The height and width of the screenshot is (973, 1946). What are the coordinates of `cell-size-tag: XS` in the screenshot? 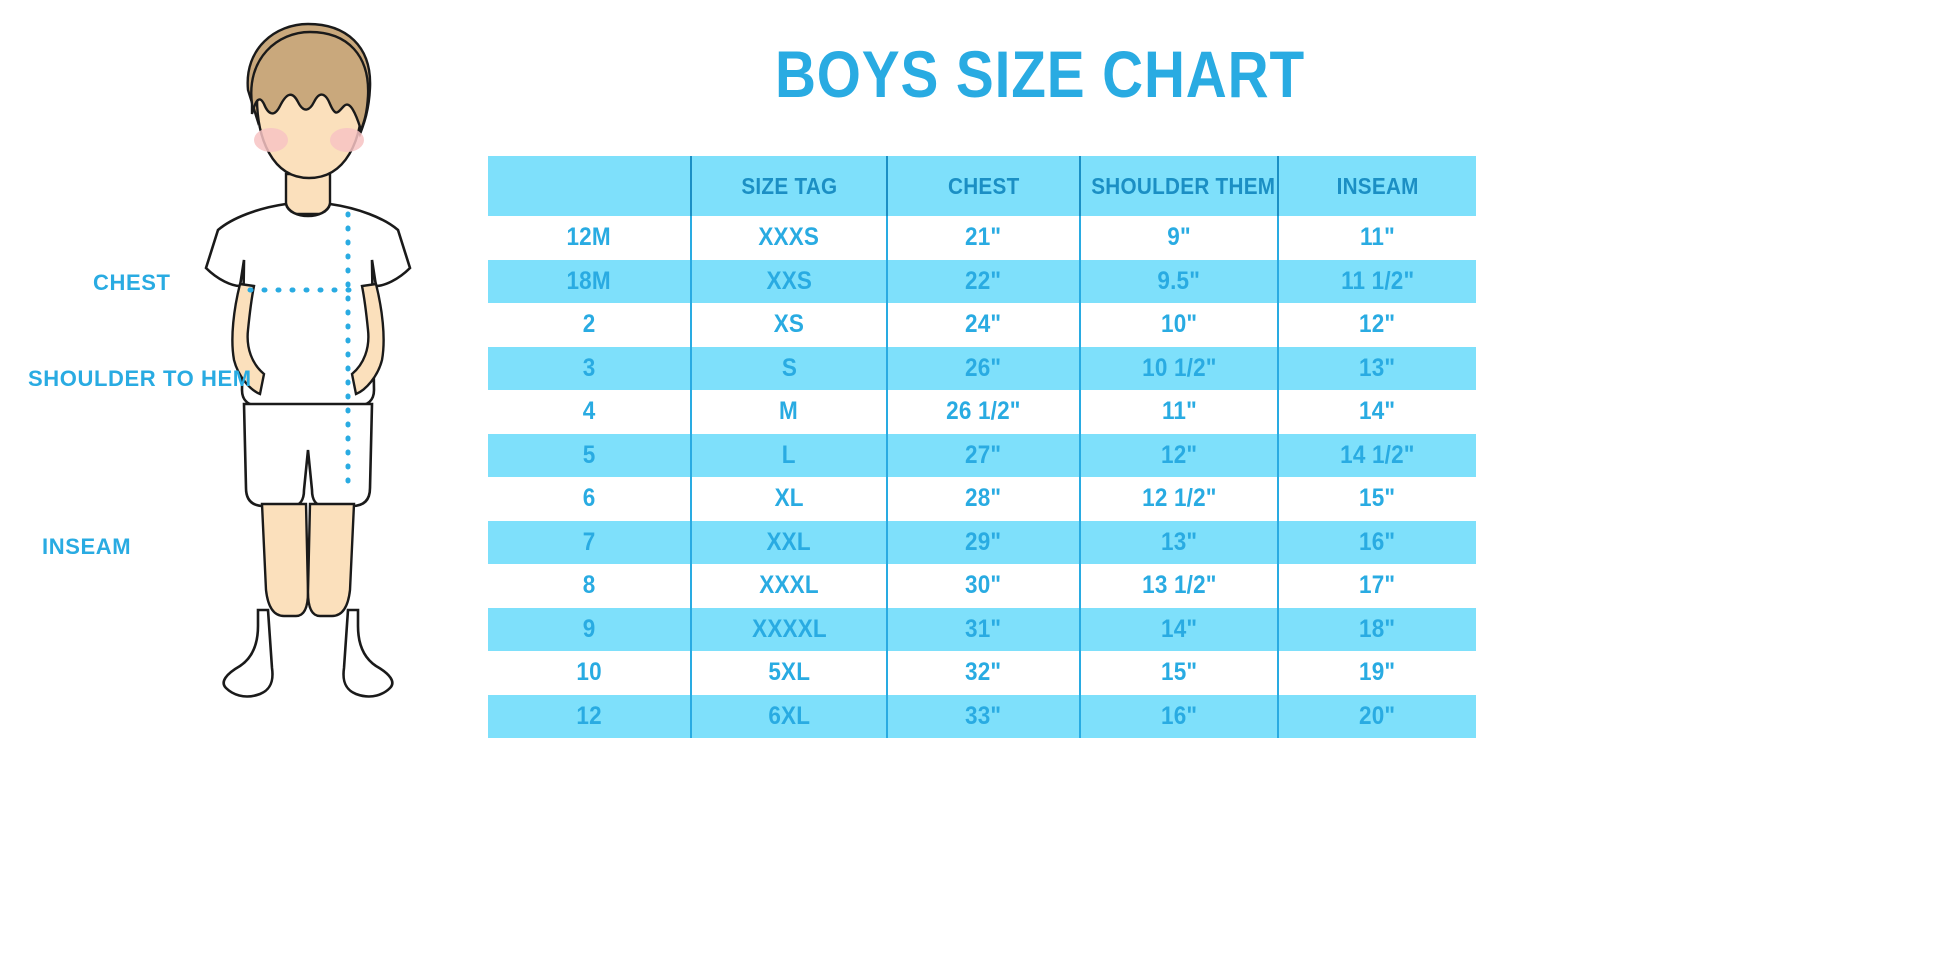 It's located at (788, 325).